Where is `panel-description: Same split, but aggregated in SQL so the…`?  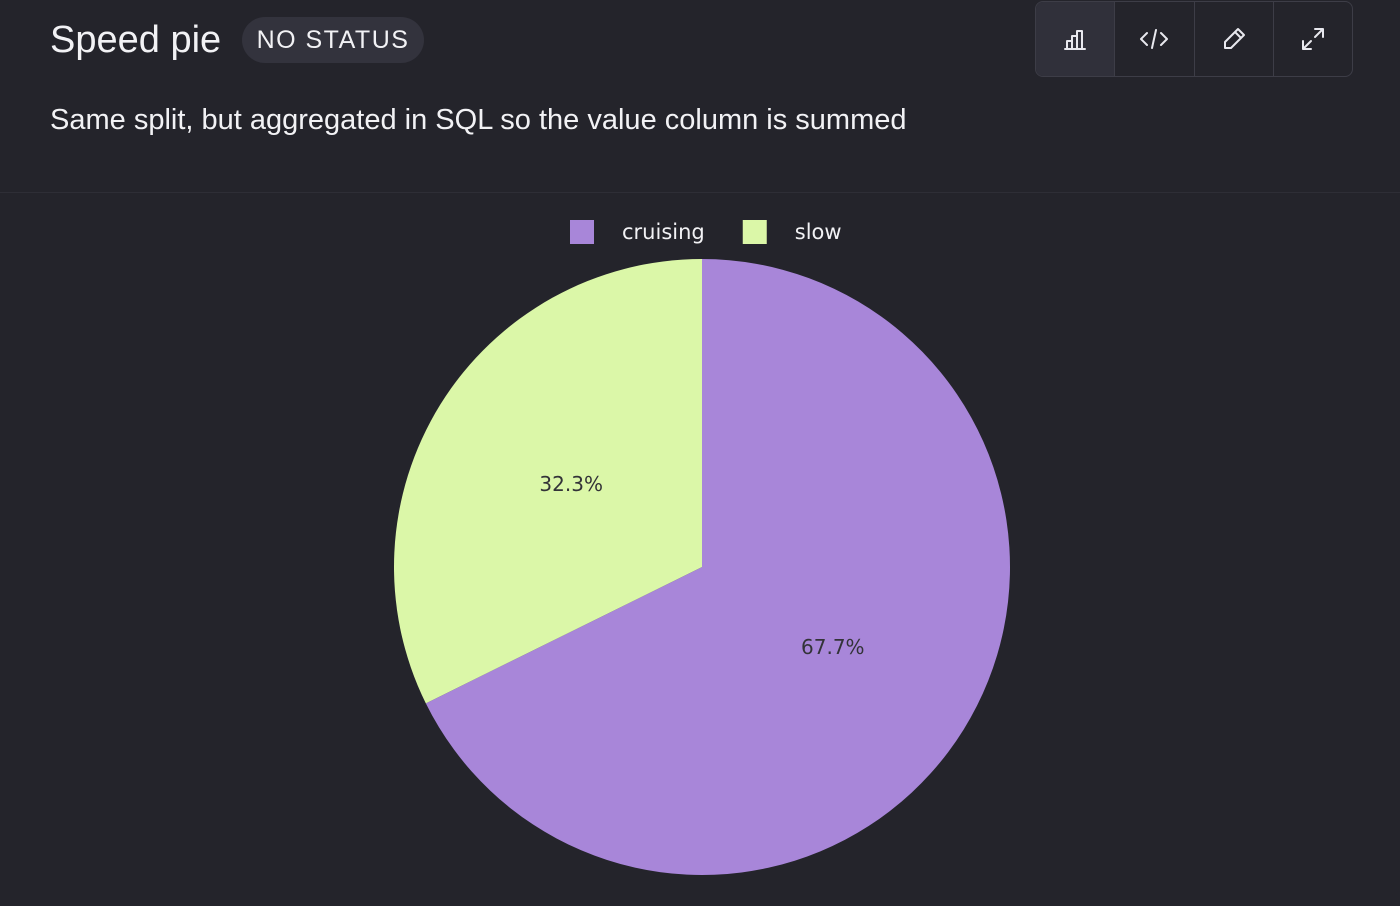
panel-description: Same split, but aggregated in SQL so the… is located at coordinates (478, 120).